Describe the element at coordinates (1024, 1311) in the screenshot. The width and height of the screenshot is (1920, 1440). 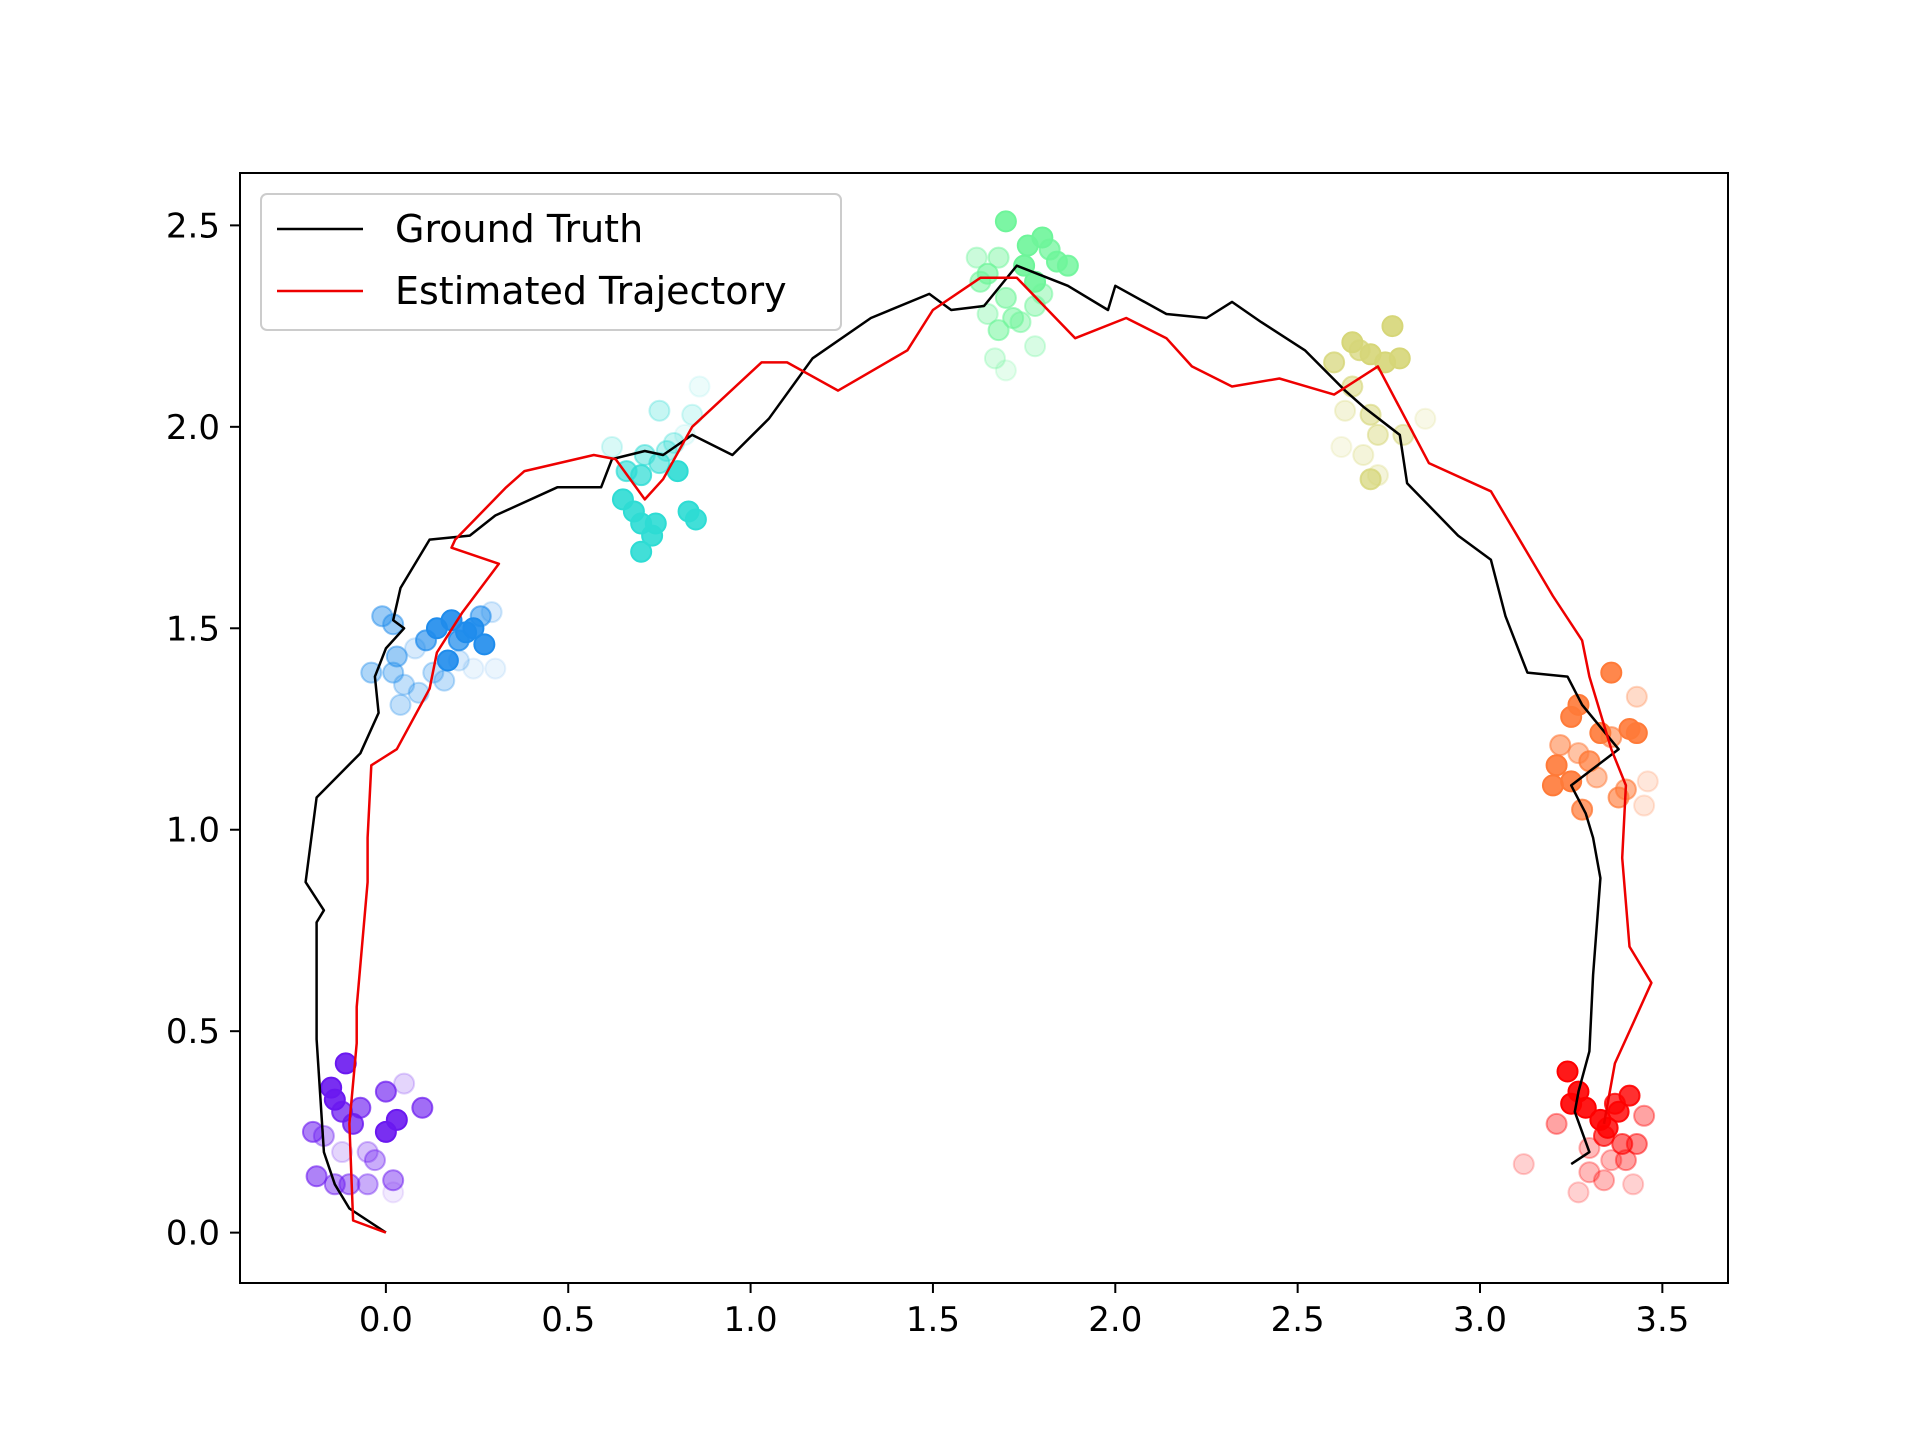
I see `x-axis: 0.0 0.5 1.0 1.5 2.0 2.5 3.0 3.5` at that location.